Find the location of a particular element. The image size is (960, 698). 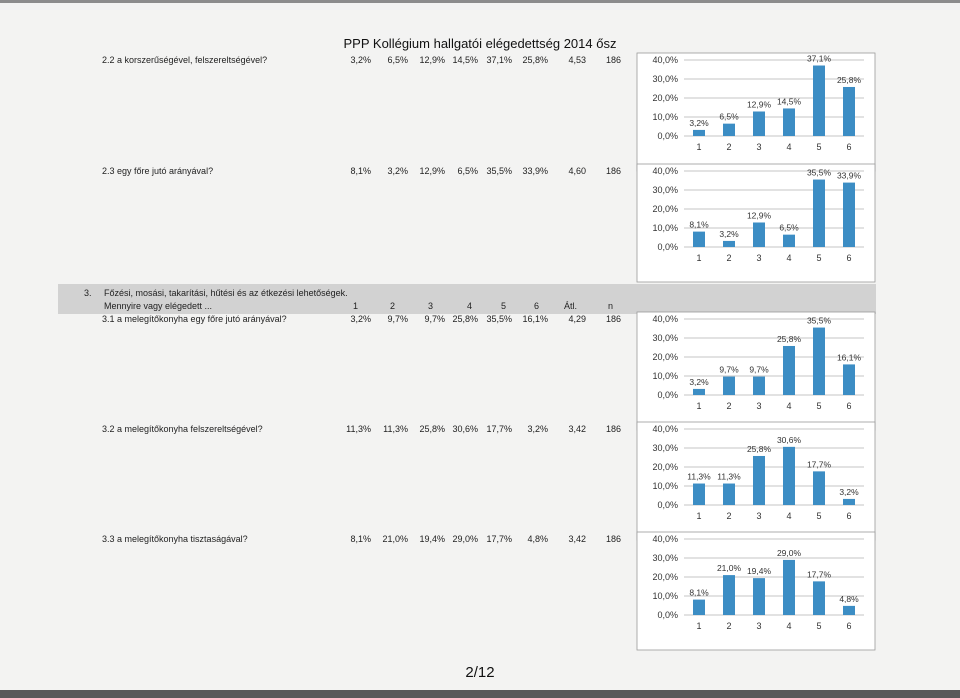

header-col-n: n is located at coordinates (611, 306).